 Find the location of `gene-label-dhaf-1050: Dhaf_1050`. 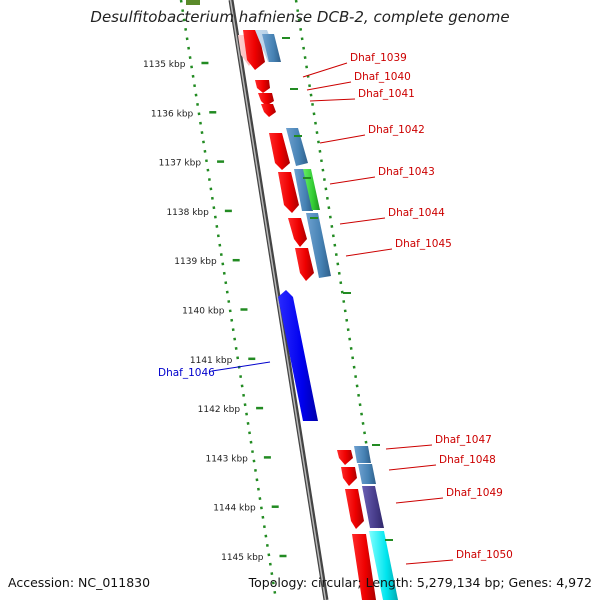

gene-label-dhaf-1050: Dhaf_1050 is located at coordinates (484, 555).